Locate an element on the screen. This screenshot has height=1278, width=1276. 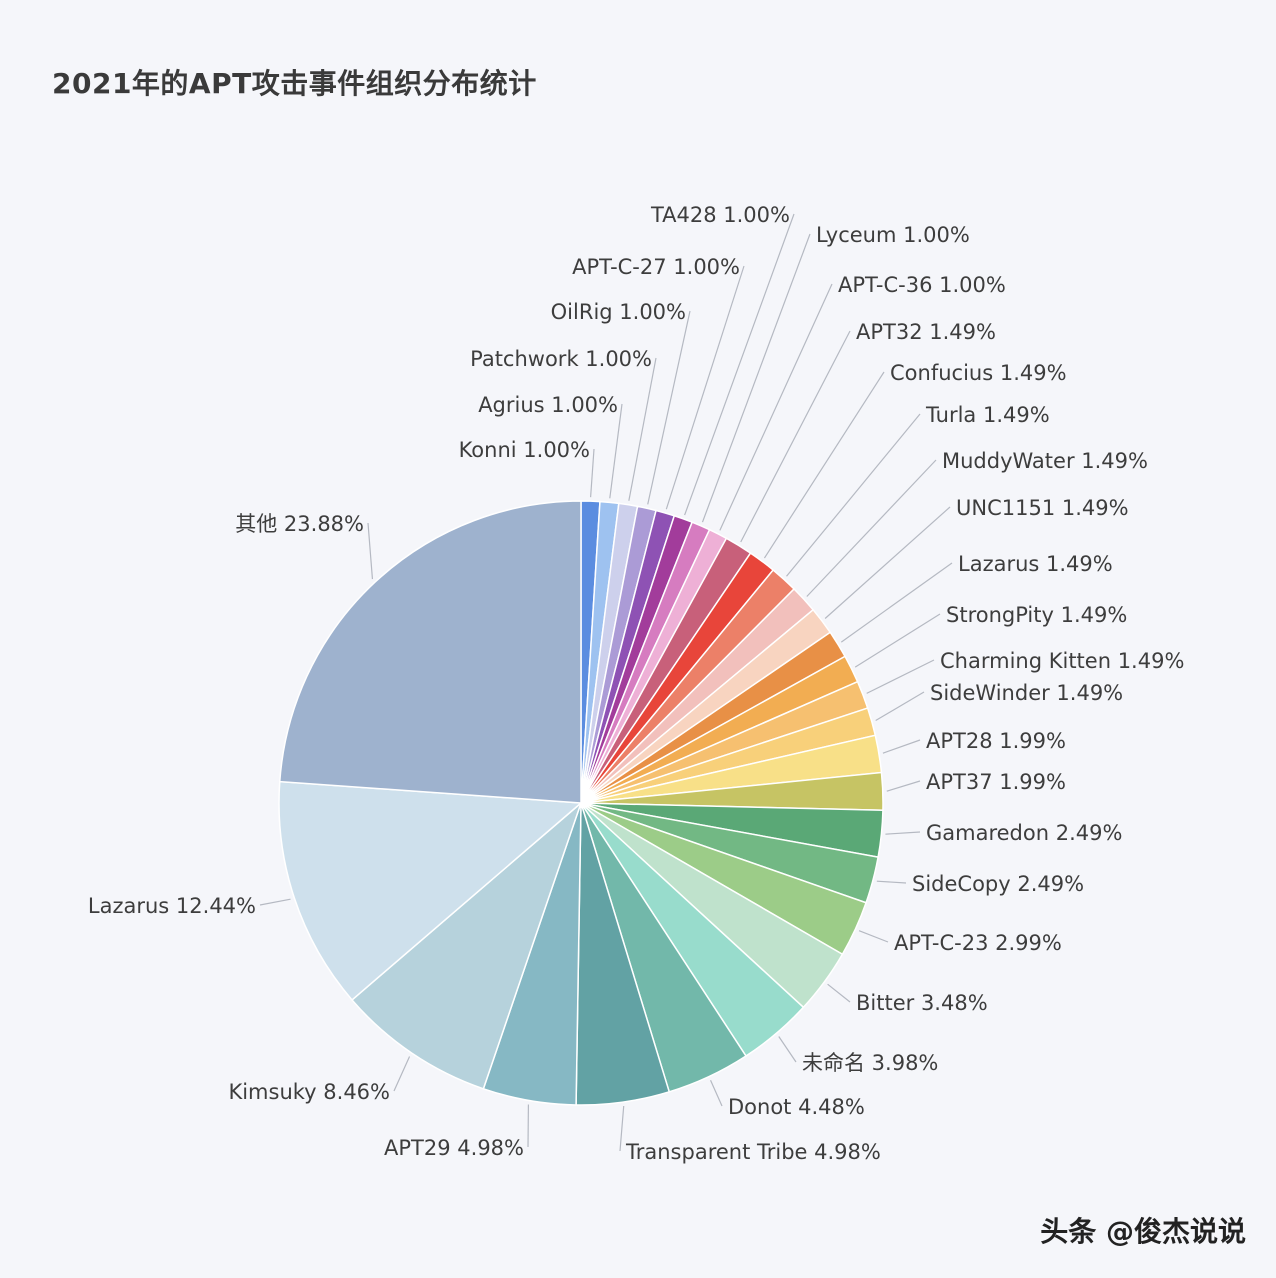
slice-label-28: Lazarus 12.44% is located at coordinates (172, 906).